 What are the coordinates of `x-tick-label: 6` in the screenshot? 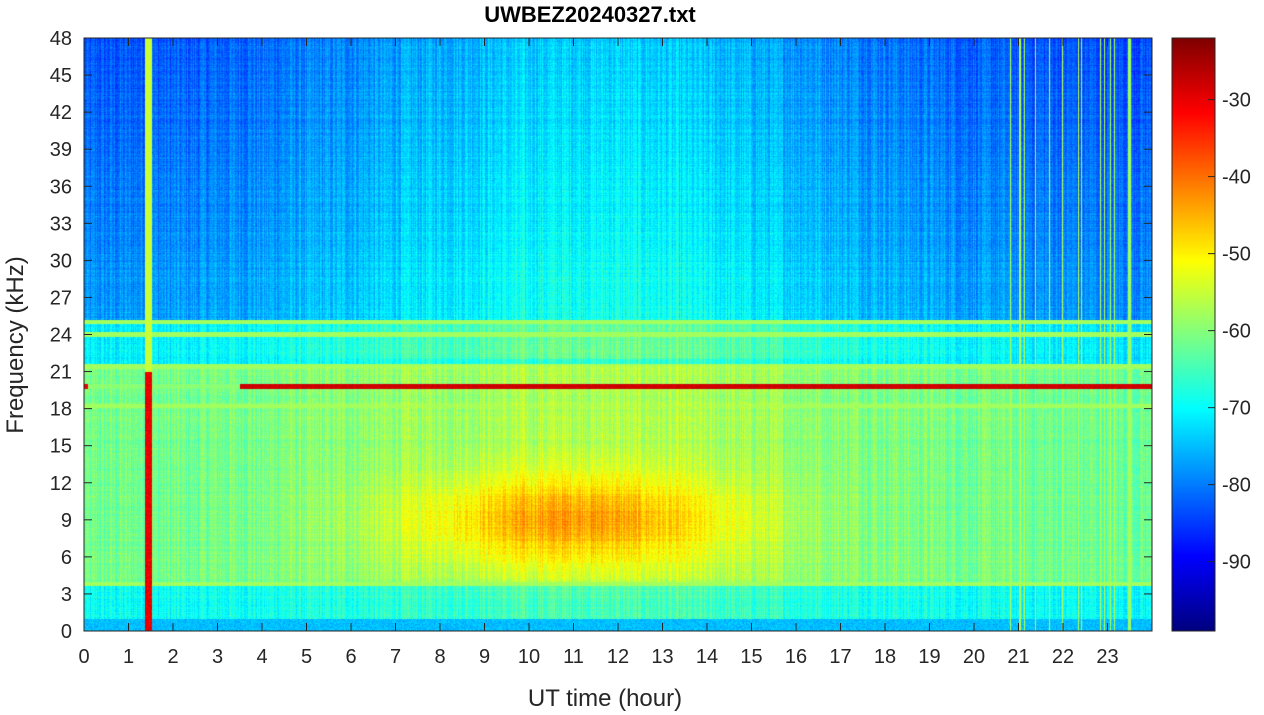 It's located at (350, 657).